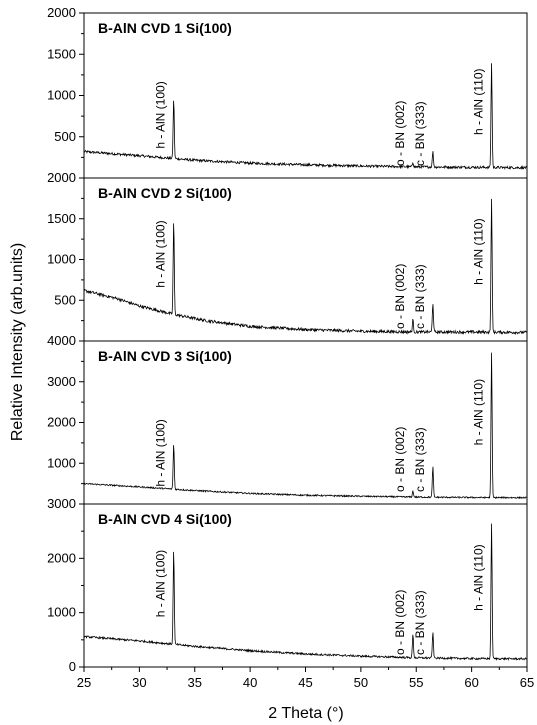 The image size is (537, 725). I want to click on panel-title: B-AlN CVD 2 Si(100), so click(165, 193).